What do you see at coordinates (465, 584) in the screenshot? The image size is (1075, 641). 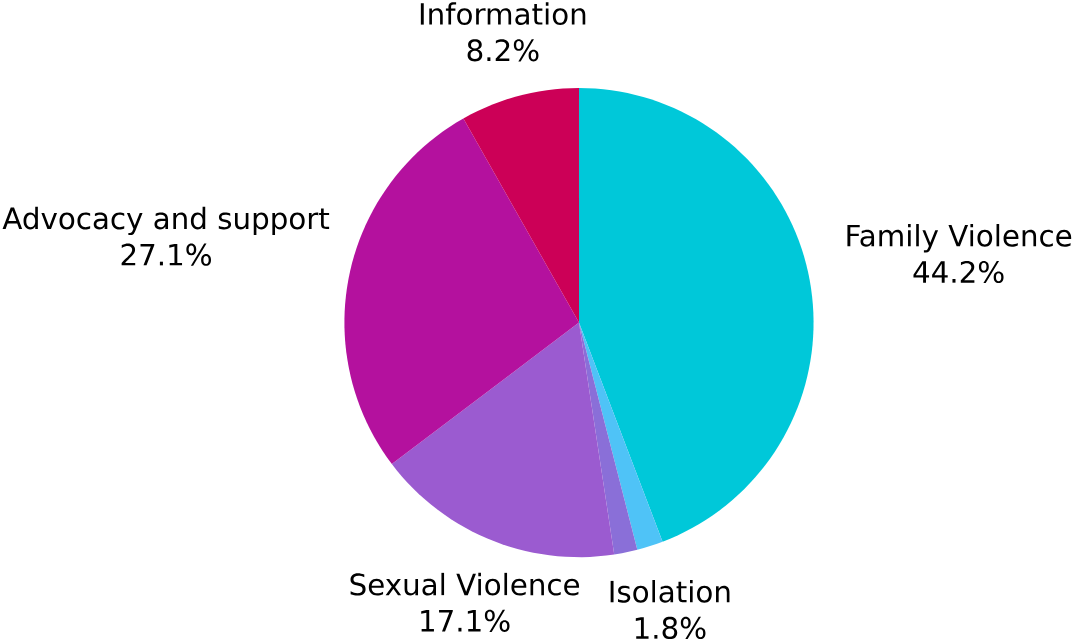 I see `slice-label: Sexual Violence` at bounding box center [465, 584].